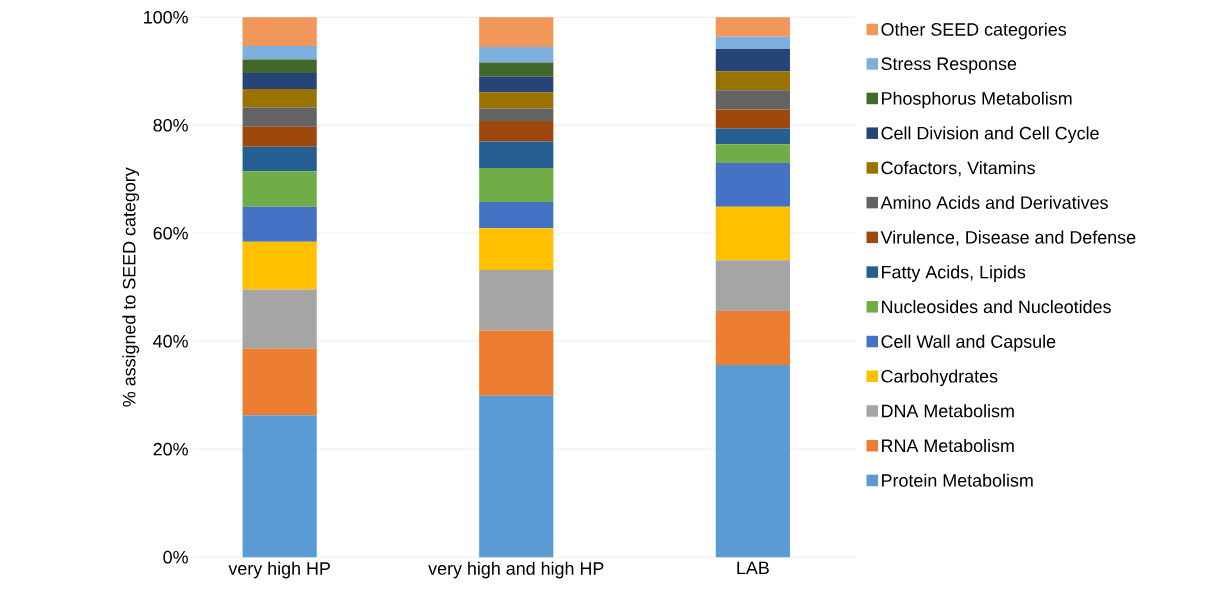 Image resolution: width=1230 pixels, height=601 pixels. I want to click on y-tick-label: 20%, so click(170, 449).